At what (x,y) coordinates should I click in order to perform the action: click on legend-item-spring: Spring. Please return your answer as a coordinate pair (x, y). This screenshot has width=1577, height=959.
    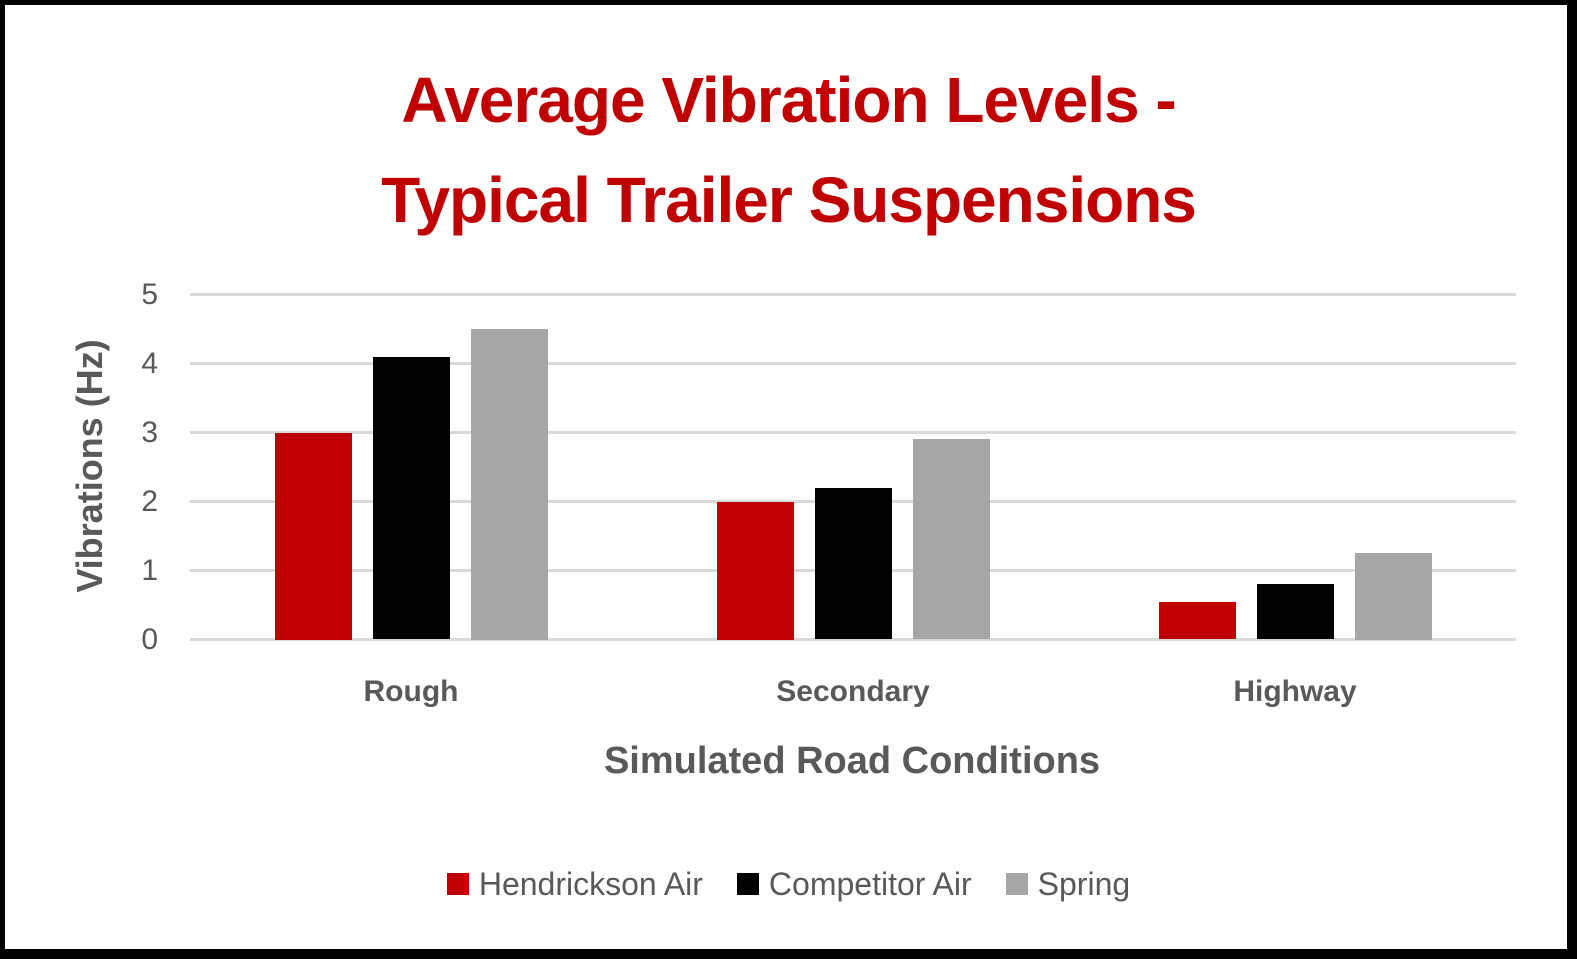
    Looking at the image, I should click on (1068, 884).